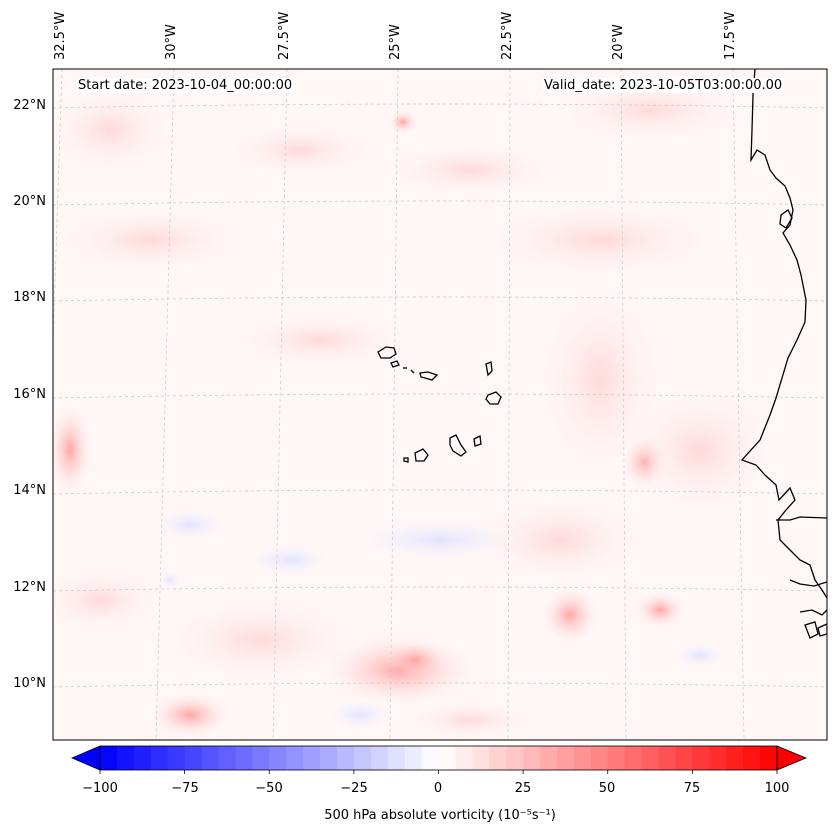 The image size is (837, 839). Describe the element at coordinates (493, 398) in the screenshot. I see `island-boa-vista` at that location.